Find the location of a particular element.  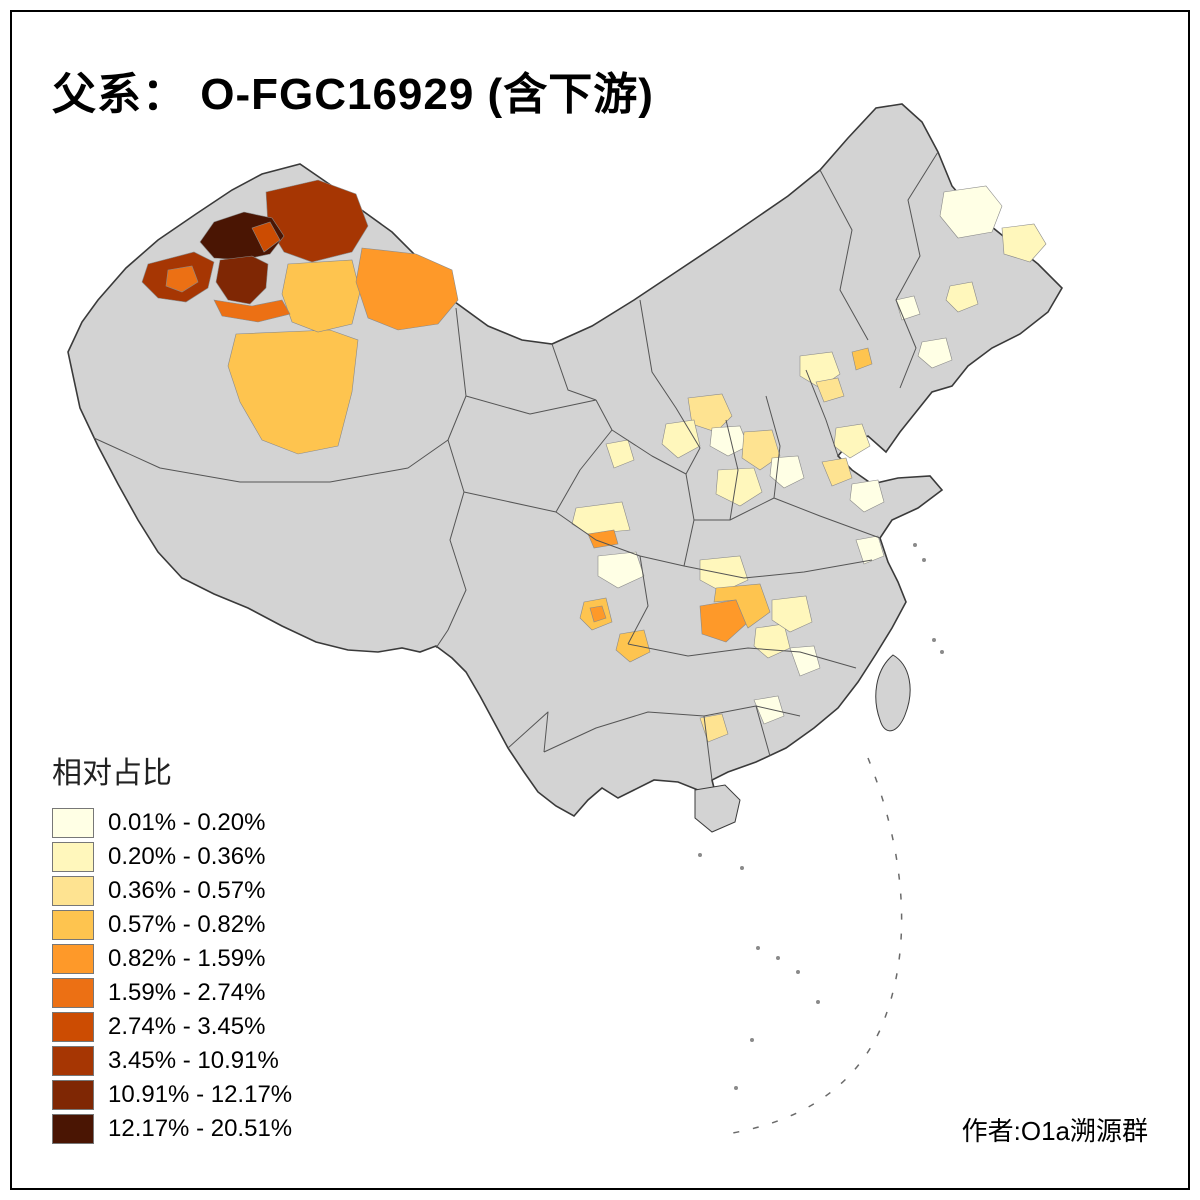

legend-row: 0.20% - 0.36% is located at coordinates (172, 857).